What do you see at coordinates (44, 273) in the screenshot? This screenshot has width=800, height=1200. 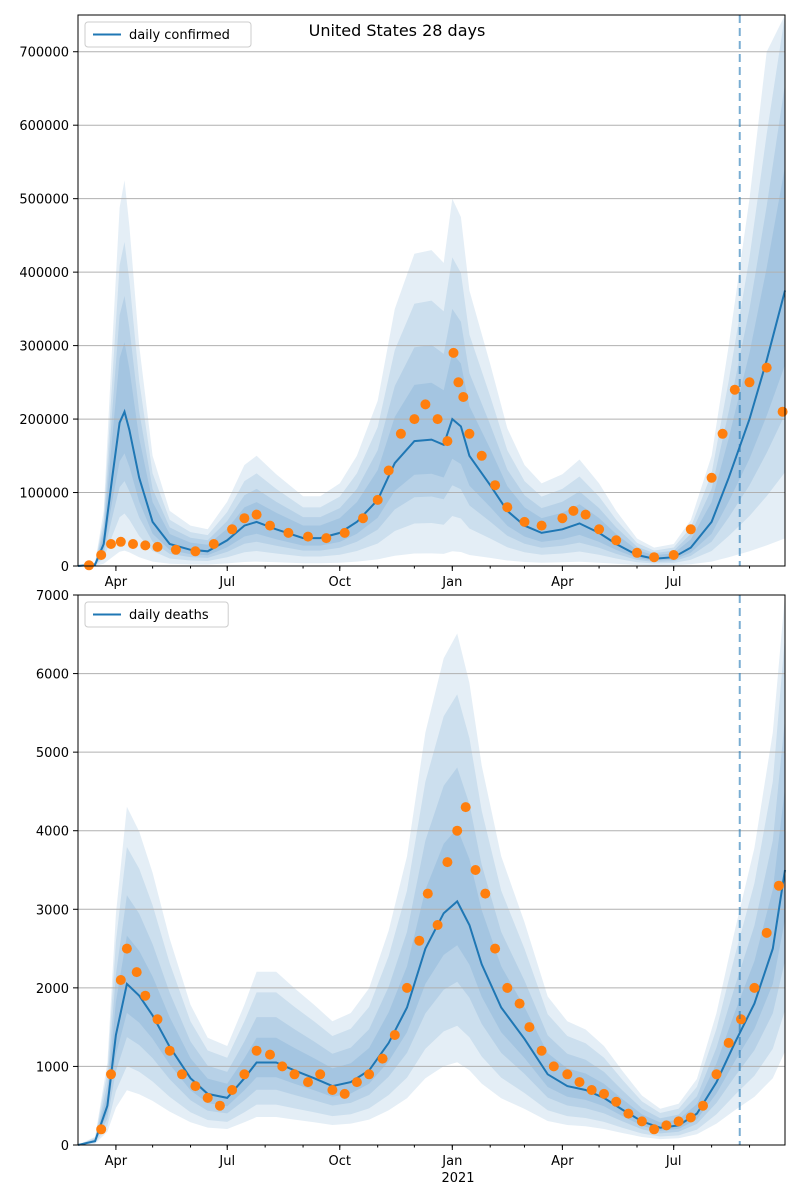 I see `confirmed-ytick-label-4: 400000` at bounding box center [44, 273].